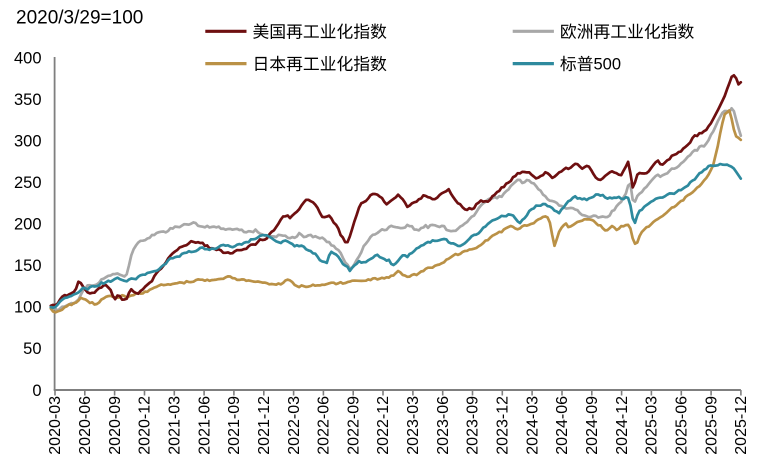  Describe the element at coordinates (28, 308) in the screenshot. I see `svg-text: 100` at that location.